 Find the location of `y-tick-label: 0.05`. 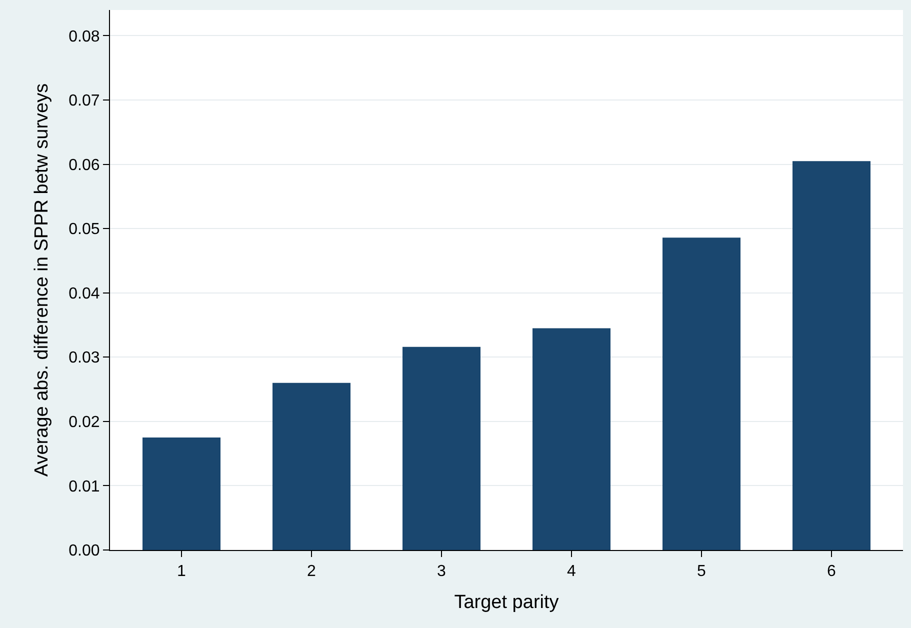

y-tick-label: 0.05 is located at coordinates (84, 229).